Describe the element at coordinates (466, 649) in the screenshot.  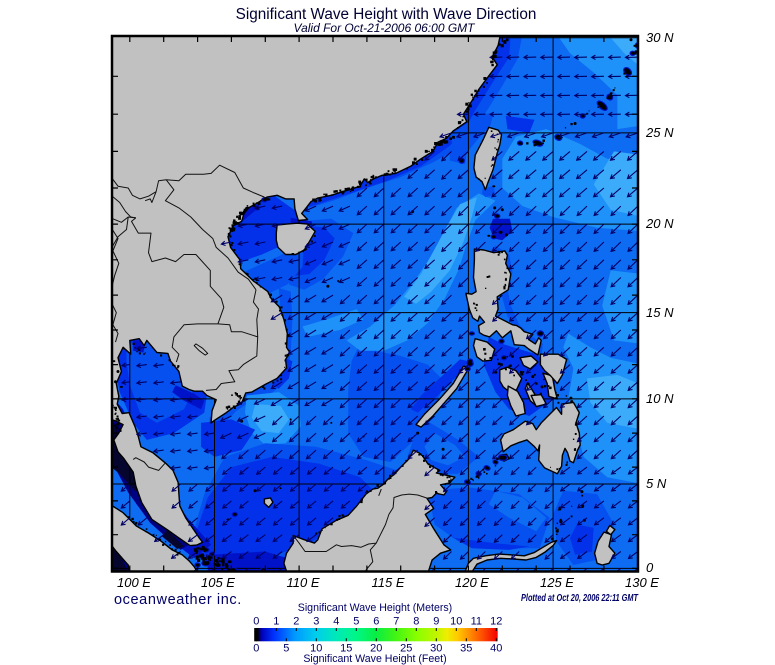
I see `svg-text: 35` at that location.